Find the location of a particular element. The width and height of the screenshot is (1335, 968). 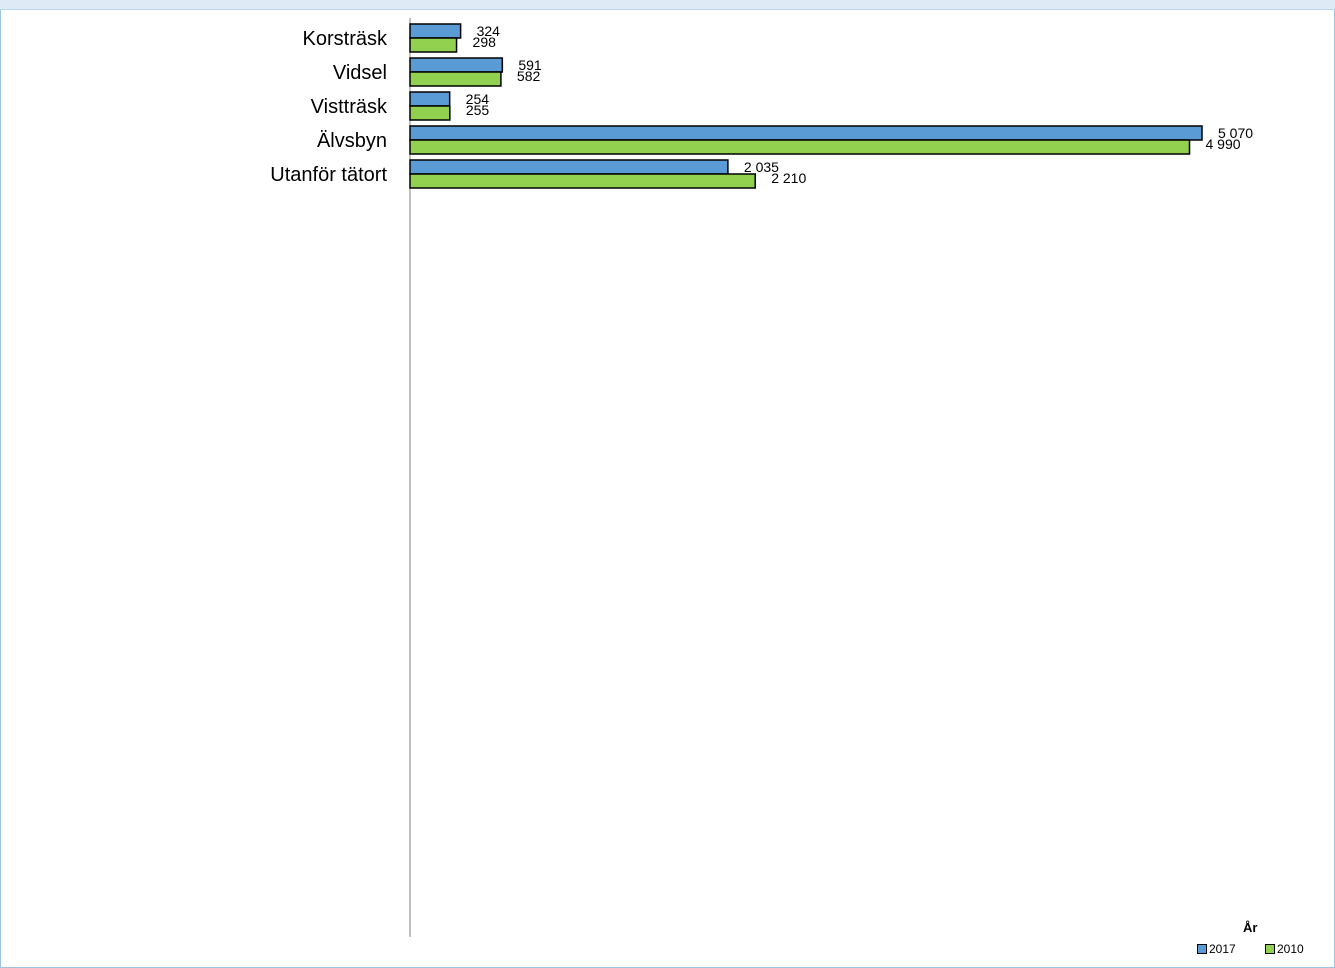

legend-item-2010: 2010 is located at coordinates (1284, 949).